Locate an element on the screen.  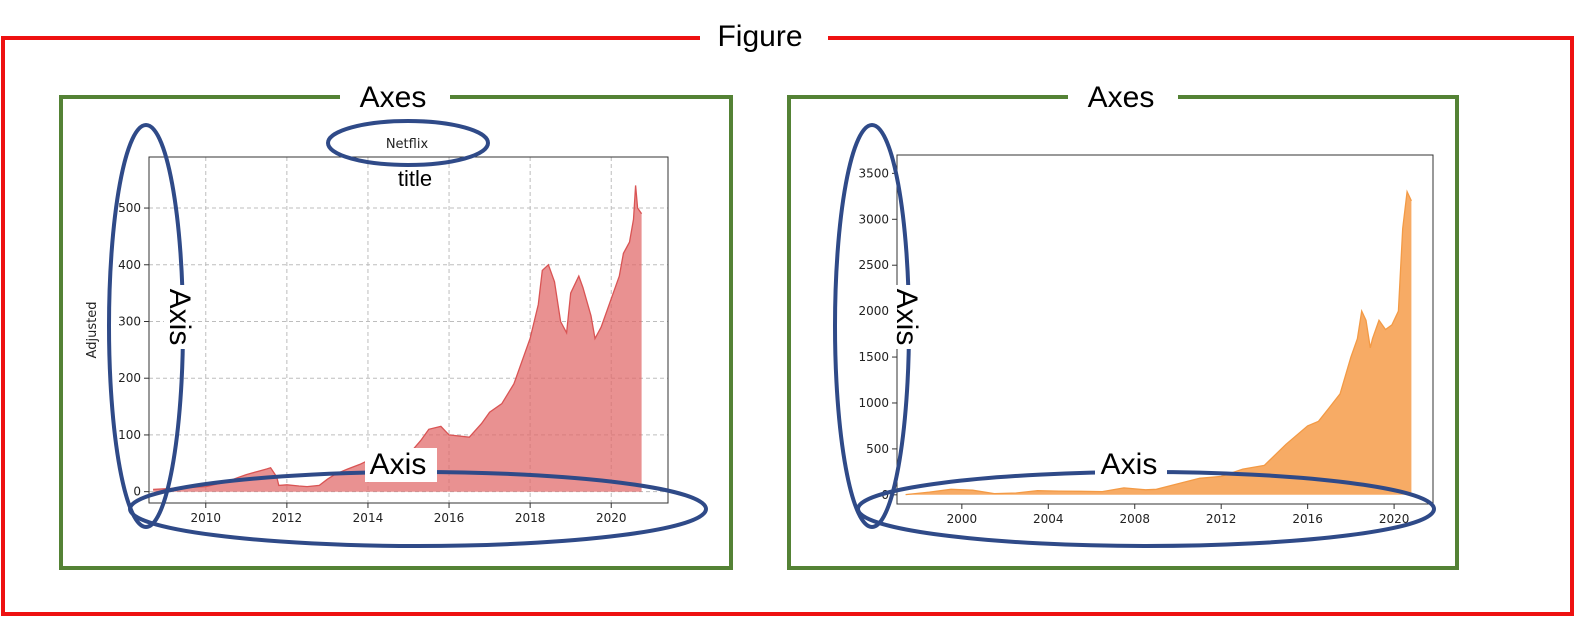
y-tick-label: 3500 is located at coordinates (873, 173).